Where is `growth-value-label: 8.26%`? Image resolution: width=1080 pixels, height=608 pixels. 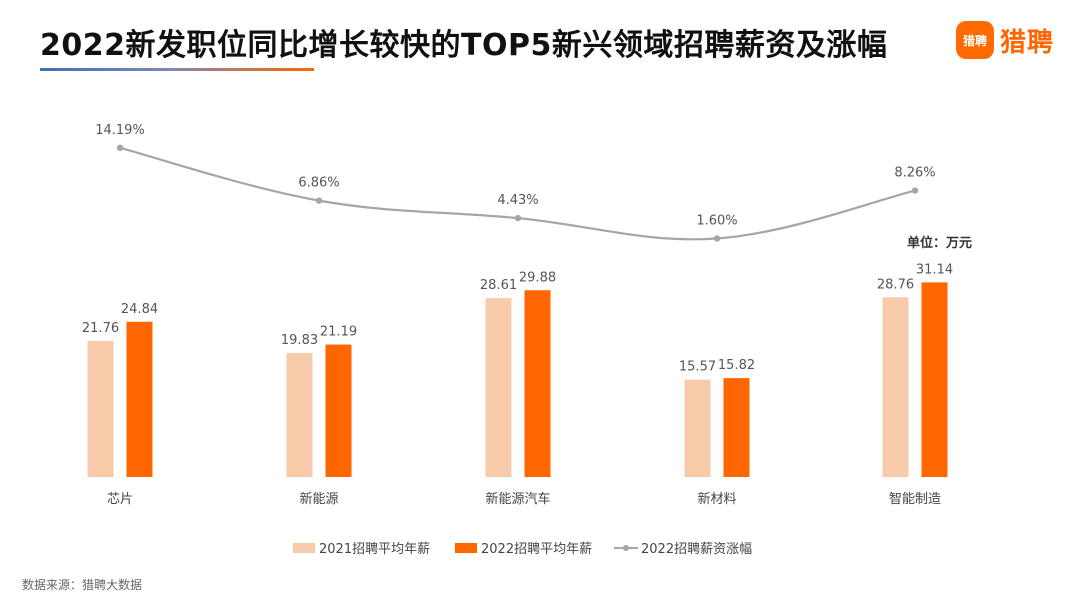
growth-value-label: 8.26% is located at coordinates (914, 173).